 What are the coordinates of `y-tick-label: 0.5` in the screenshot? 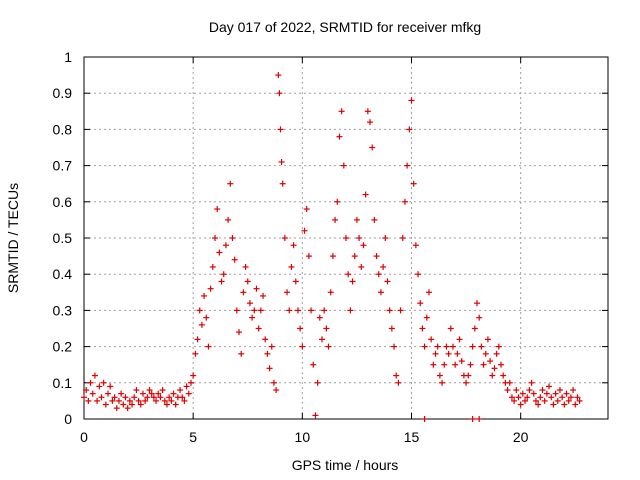 It's located at (63, 238).